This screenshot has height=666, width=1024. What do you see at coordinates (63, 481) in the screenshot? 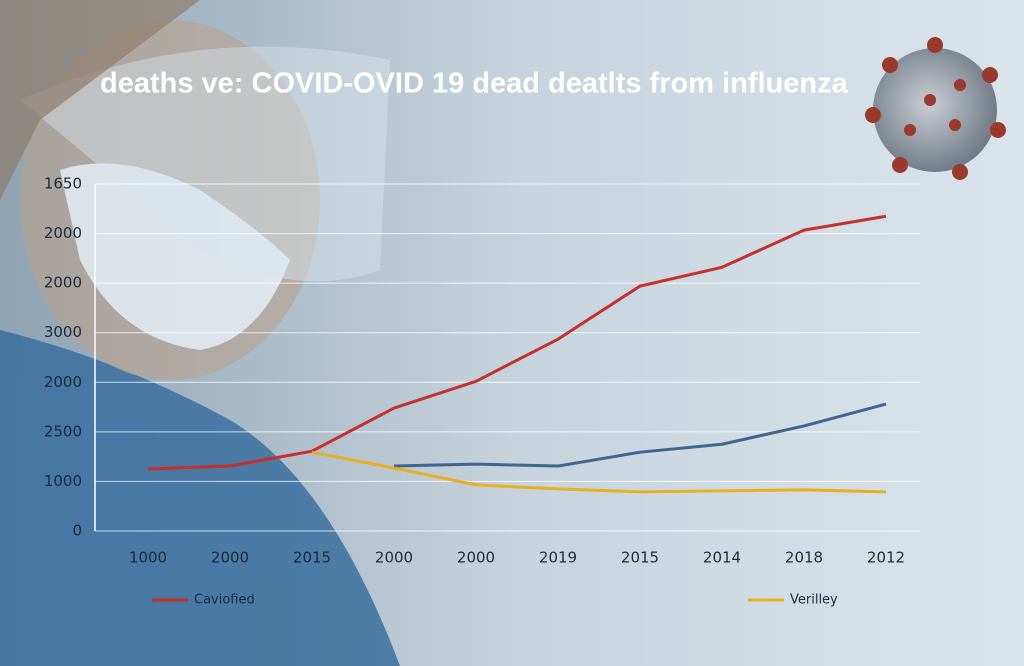
I see `y-tick-label: 1000` at bounding box center [63, 481].